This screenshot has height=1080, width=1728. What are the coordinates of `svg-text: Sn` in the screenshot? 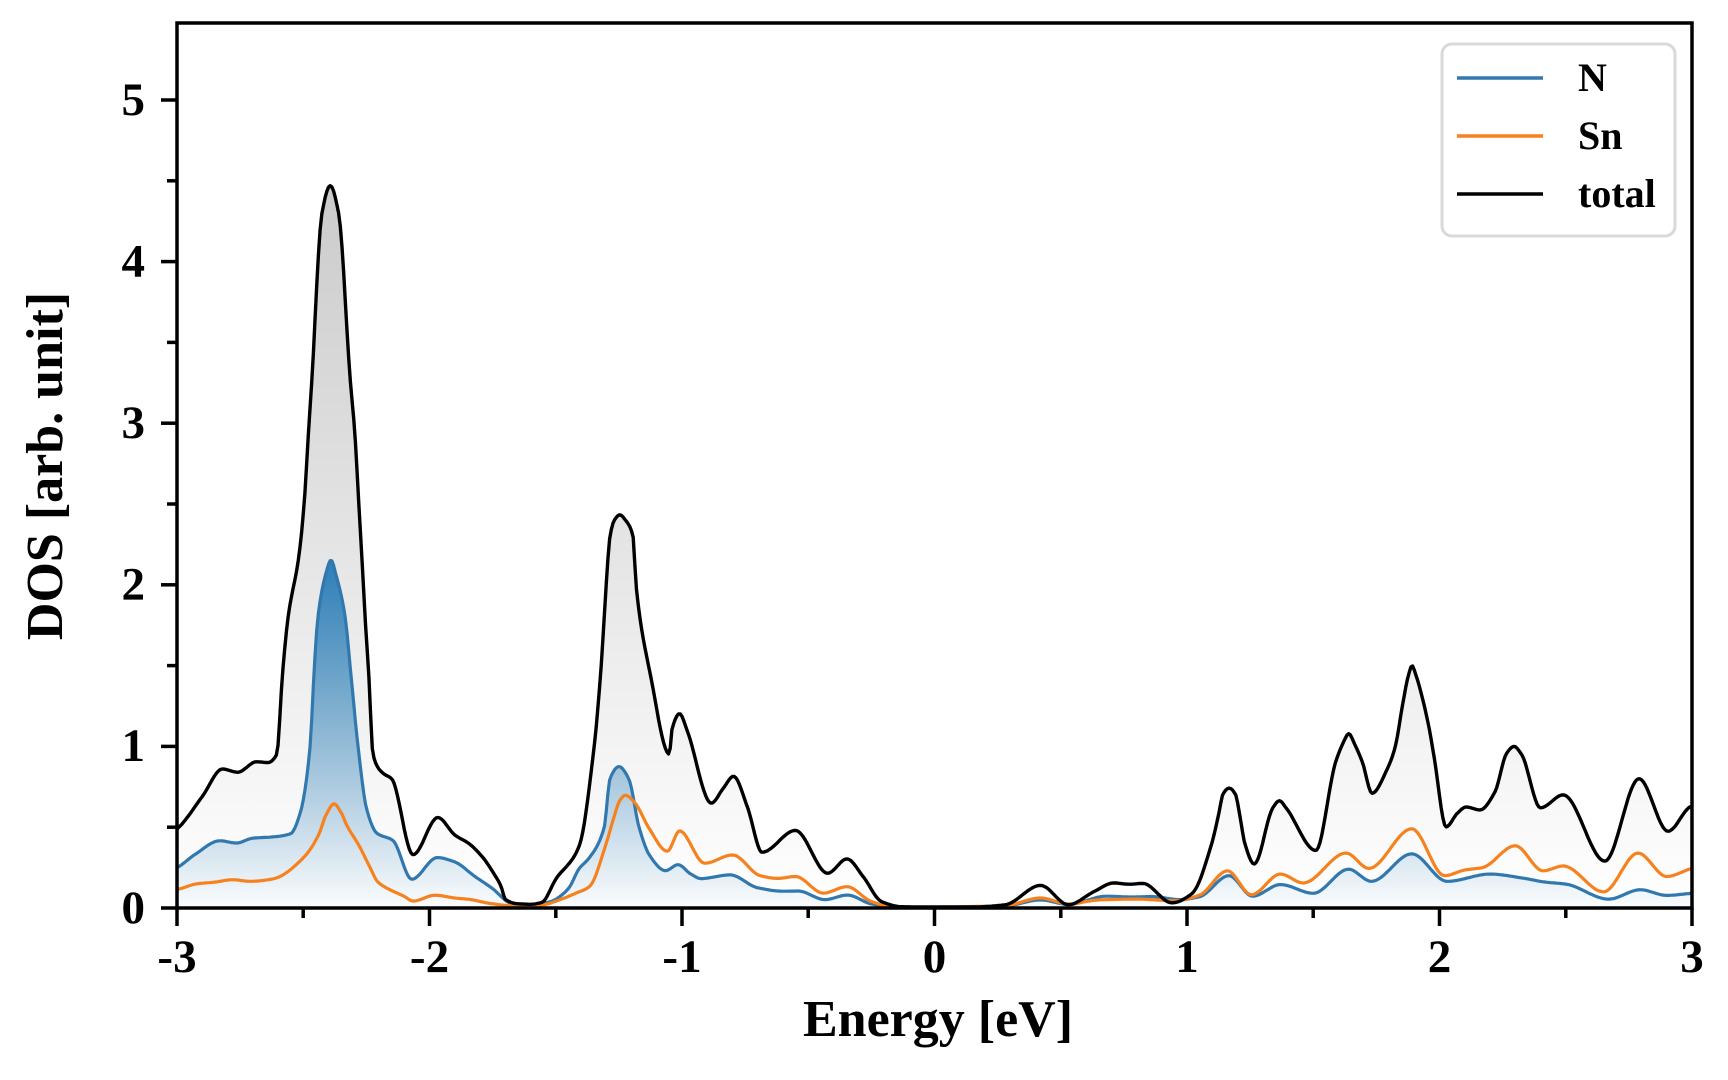 It's located at (1600, 135).